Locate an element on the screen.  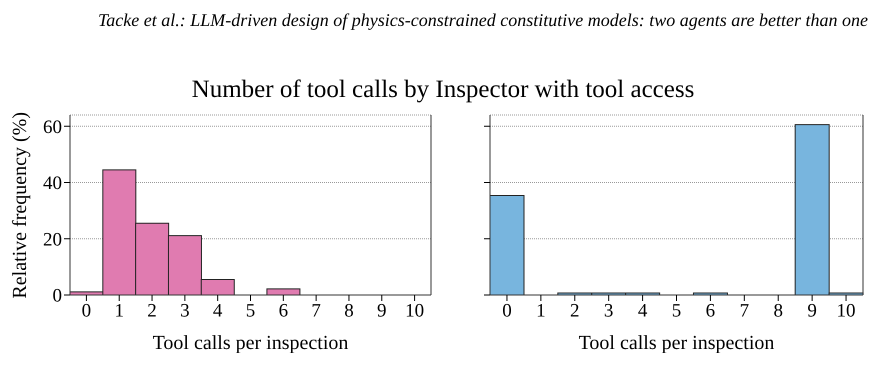
y-tick-label: 60 is located at coordinates (52, 127).